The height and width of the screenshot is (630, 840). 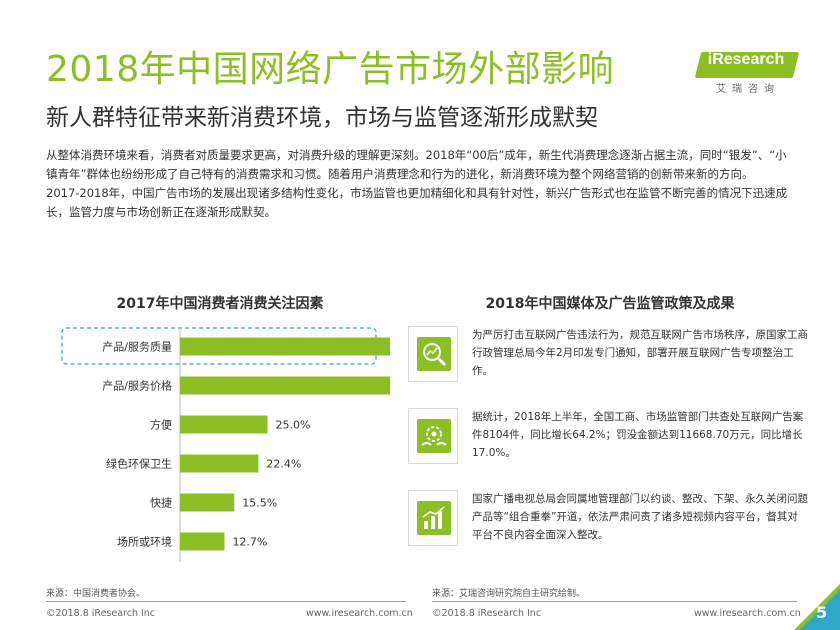 I want to click on footer-url-left: www.iresearch.com.cn, so click(x=359, y=613).